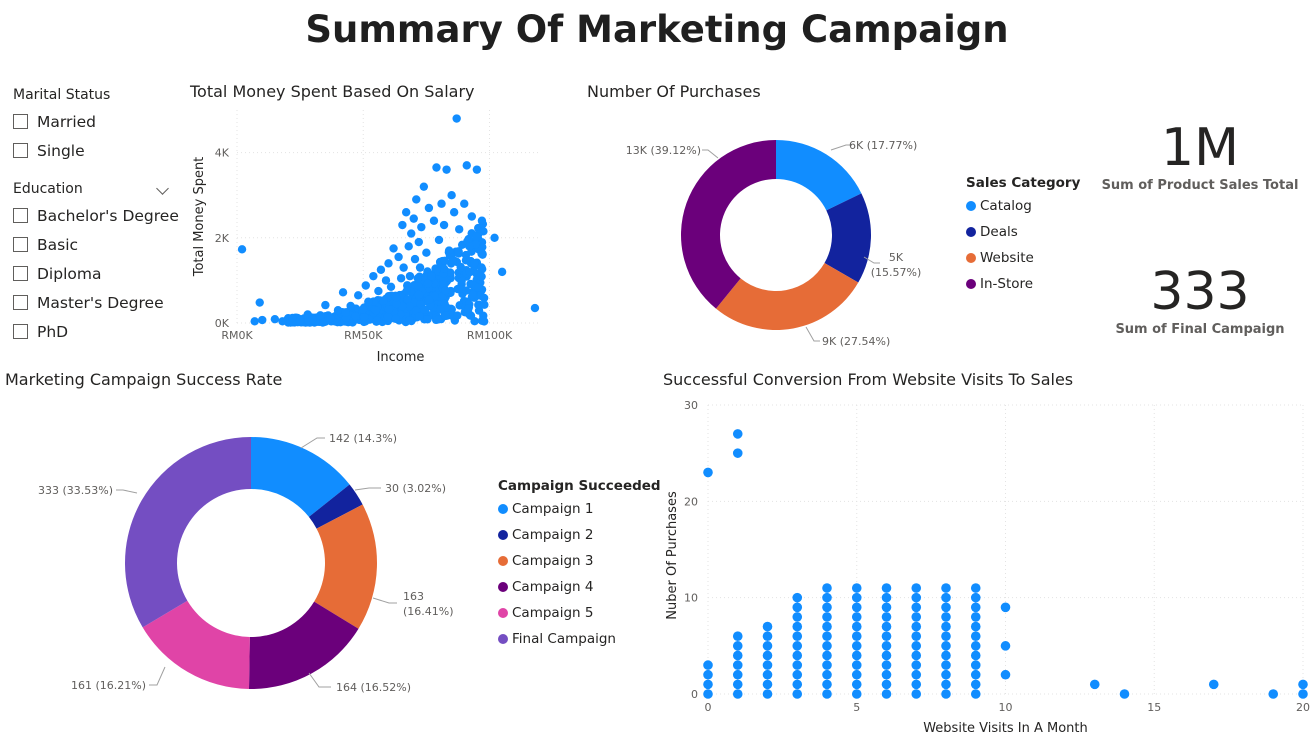 The image size is (1314, 737). I want to click on y-tick-label: 2K, so click(222, 238).